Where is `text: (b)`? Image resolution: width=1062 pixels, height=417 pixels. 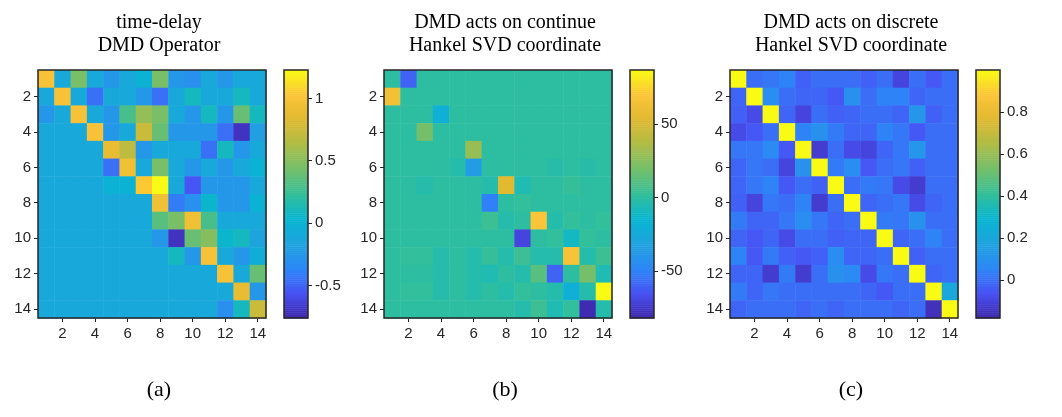 text: (b) is located at coordinates (505, 389).